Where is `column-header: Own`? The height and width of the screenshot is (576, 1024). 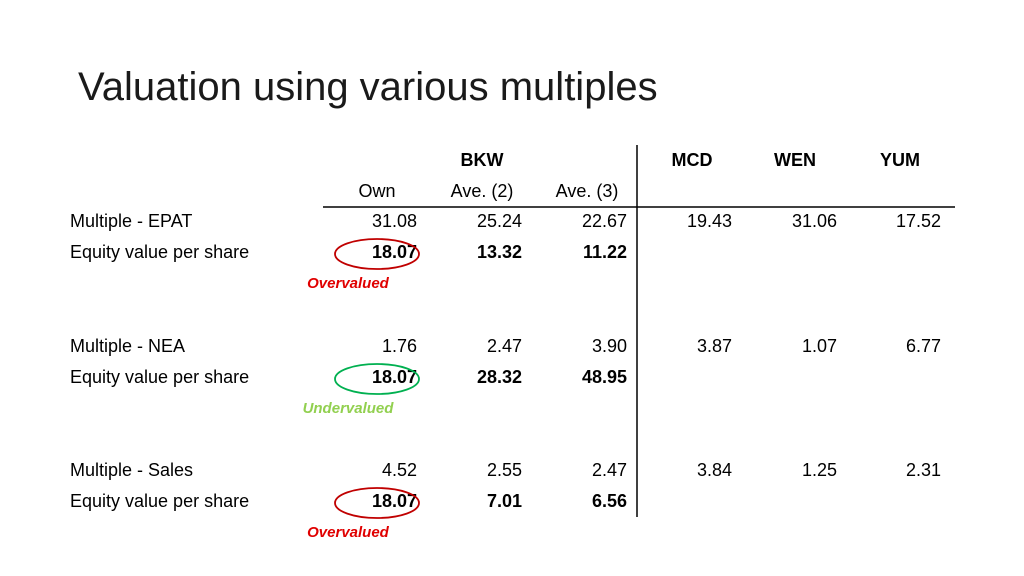
column-header: Own is located at coordinates (376, 191).